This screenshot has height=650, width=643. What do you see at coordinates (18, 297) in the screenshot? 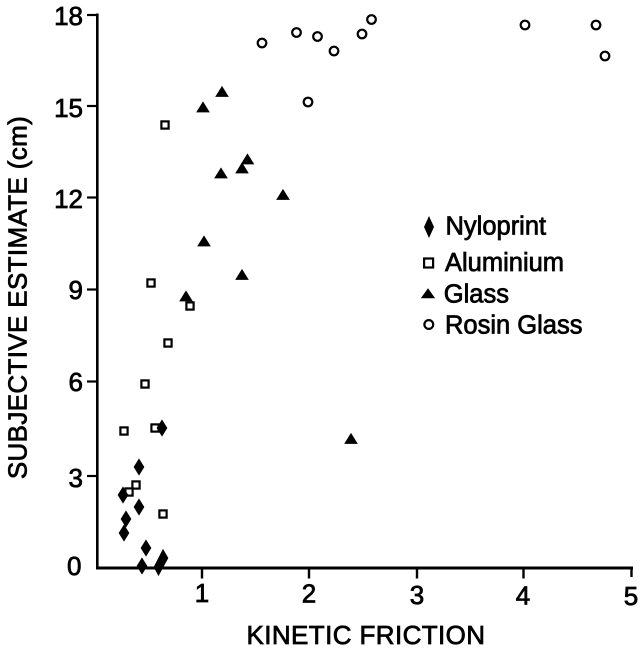
I see `svg-text: SUBJECTIVE ESTIMATE (cm)` at bounding box center [18, 297].